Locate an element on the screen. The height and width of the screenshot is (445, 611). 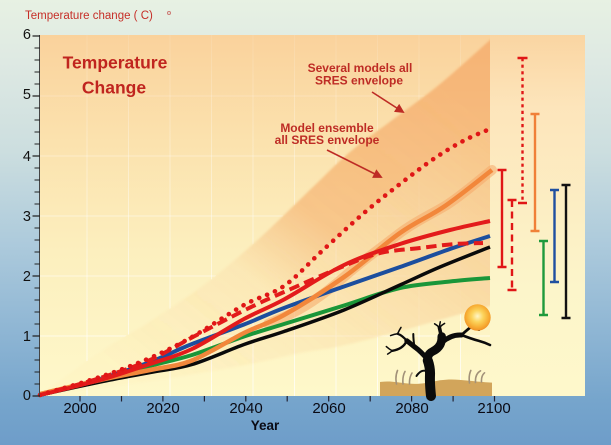
svg-text: 3 is located at coordinates (27, 217).